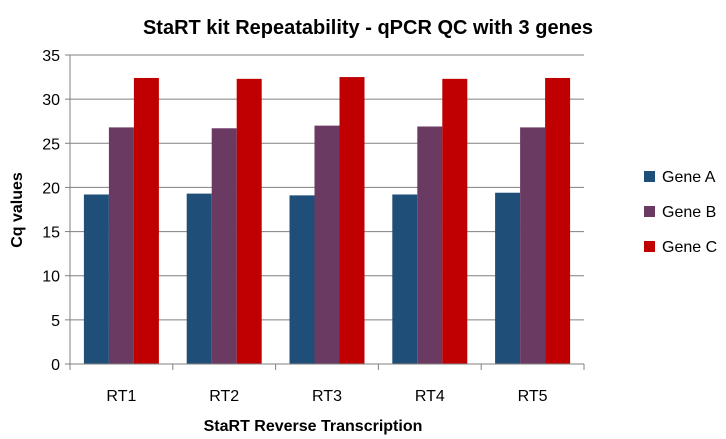 The height and width of the screenshot is (439, 726). I want to click on y-tick-label: 0, so click(55, 365).